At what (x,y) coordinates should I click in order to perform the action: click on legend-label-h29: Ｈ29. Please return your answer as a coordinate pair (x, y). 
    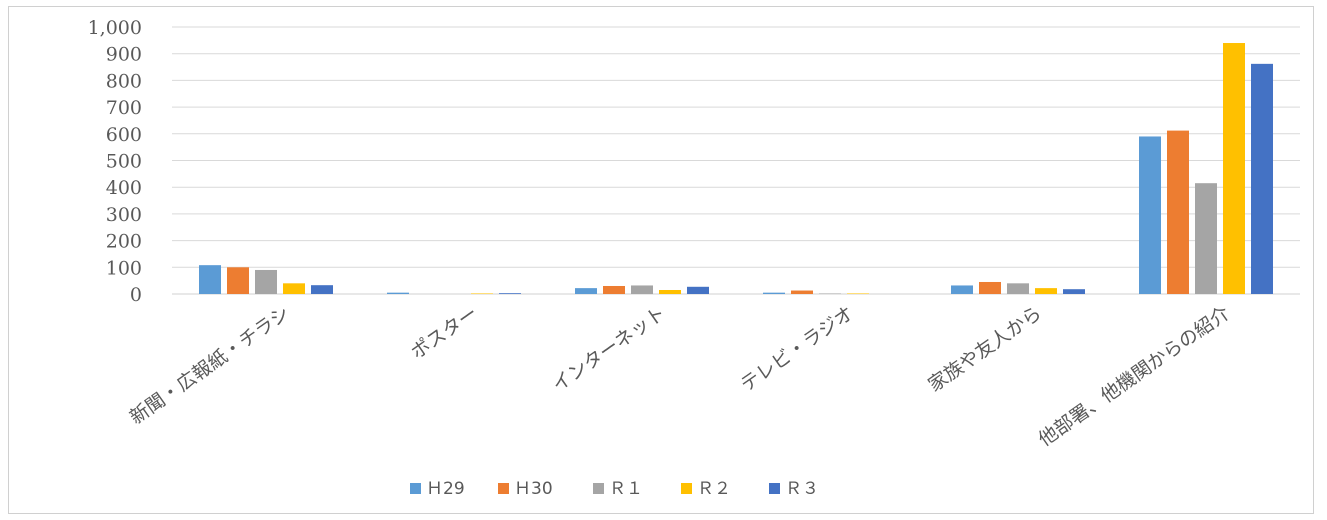
    Looking at the image, I should click on (445, 489).